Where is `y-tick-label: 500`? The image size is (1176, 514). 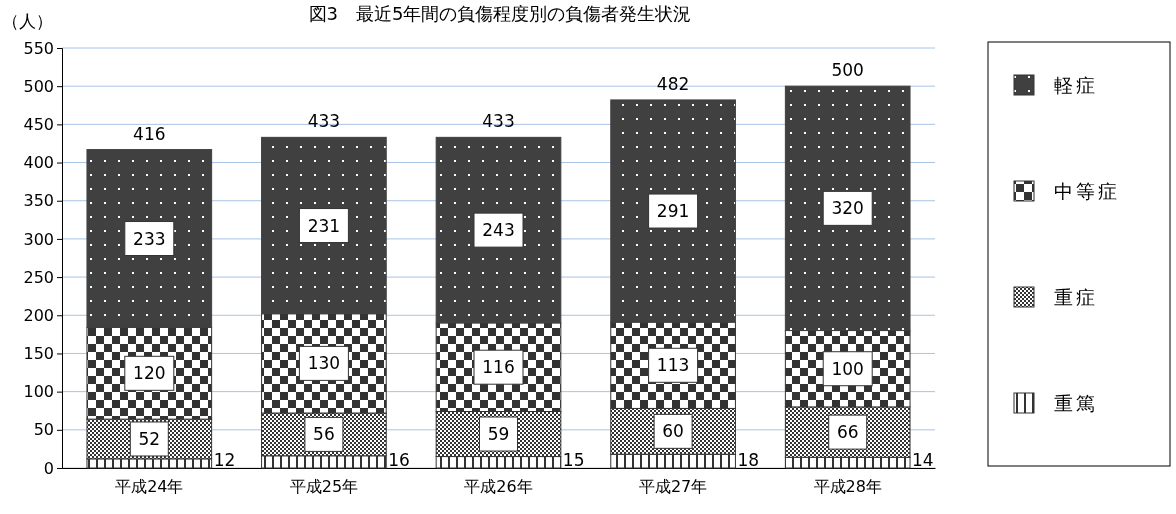
y-tick-label: 500 is located at coordinates (38, 86).